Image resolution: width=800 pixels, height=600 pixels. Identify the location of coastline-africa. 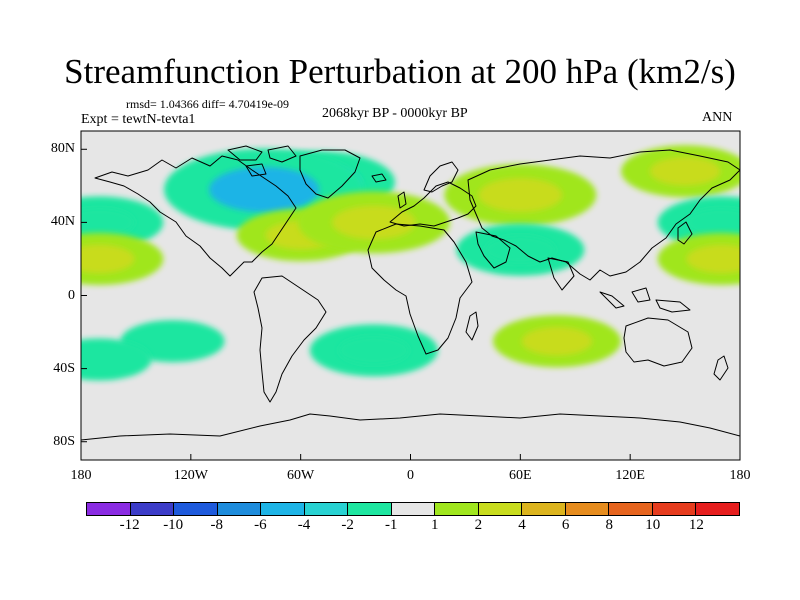
(420, 289).